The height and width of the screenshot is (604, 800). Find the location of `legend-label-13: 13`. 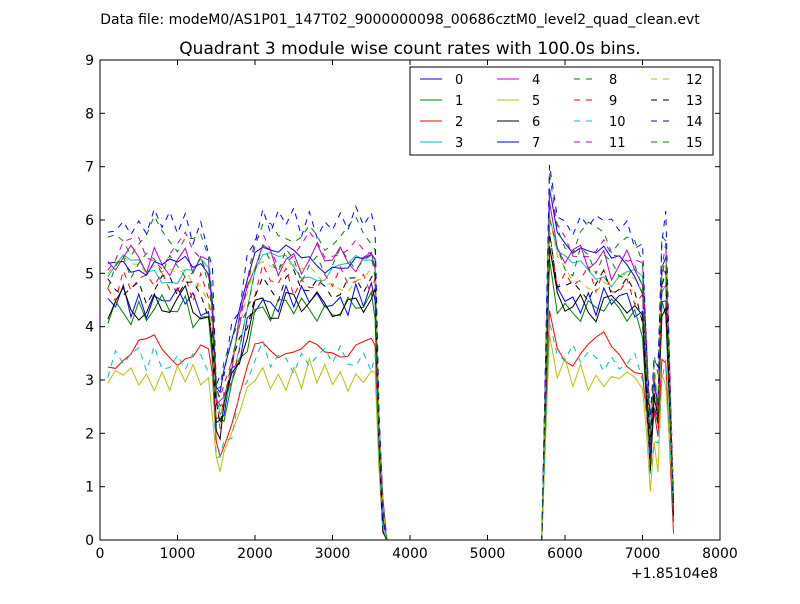

legend-label-13: 13 is located at coordinates (694, 101).